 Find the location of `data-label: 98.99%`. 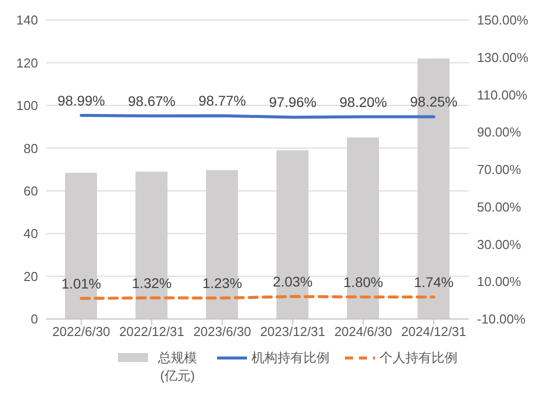

data-label: 98.99% is located at coordinates (81, 100).